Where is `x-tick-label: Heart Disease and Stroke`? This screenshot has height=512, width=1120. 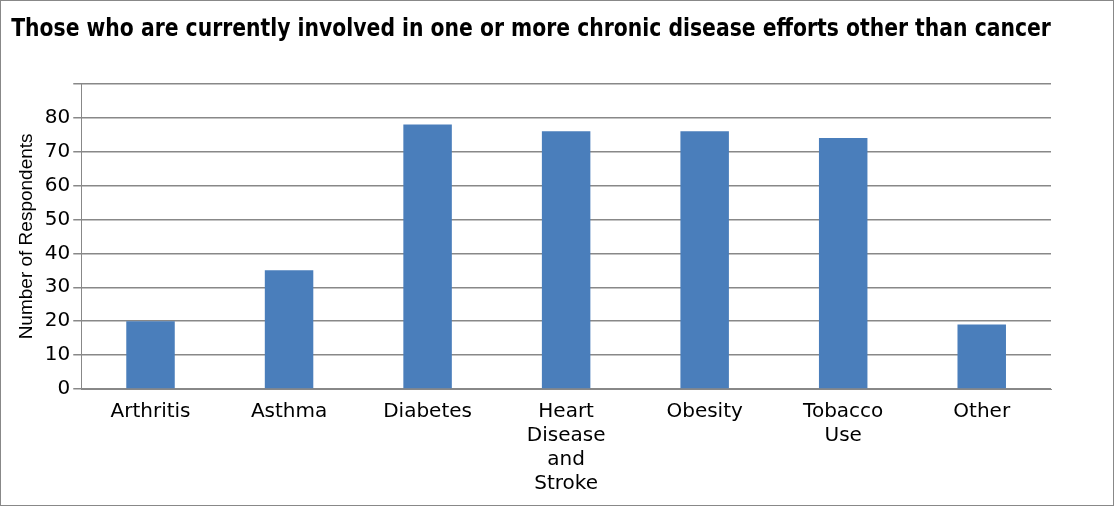
x-tick-label: Heart Disease and Stroke is located at coordinates (566, 446).